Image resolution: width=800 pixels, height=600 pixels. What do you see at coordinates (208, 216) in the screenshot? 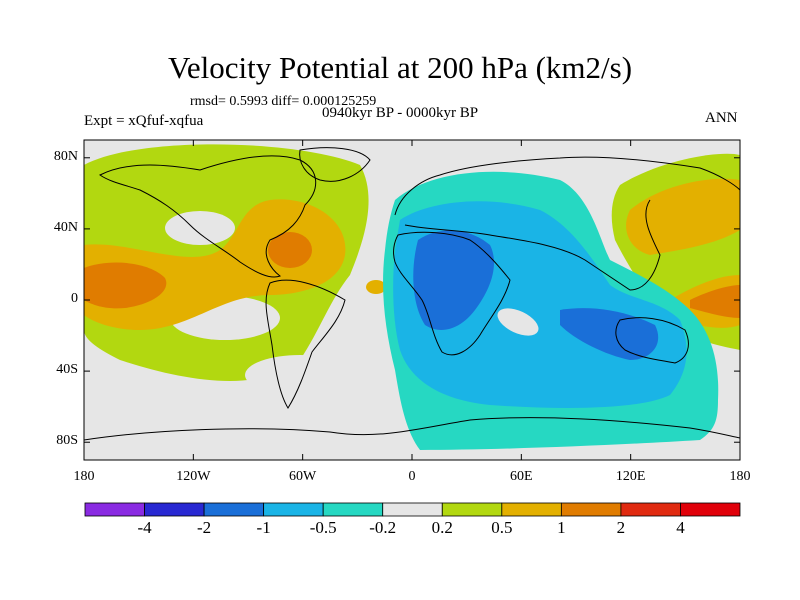
I see `coast-north-america` at bounding box center [208, 216].